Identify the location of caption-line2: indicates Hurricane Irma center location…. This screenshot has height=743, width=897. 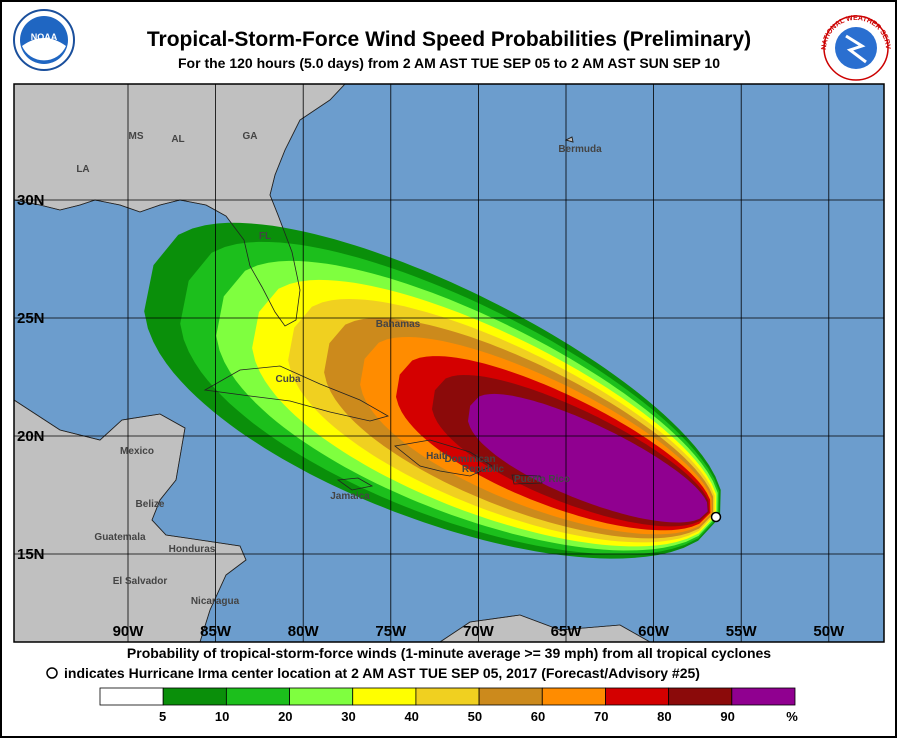
(382, 673).